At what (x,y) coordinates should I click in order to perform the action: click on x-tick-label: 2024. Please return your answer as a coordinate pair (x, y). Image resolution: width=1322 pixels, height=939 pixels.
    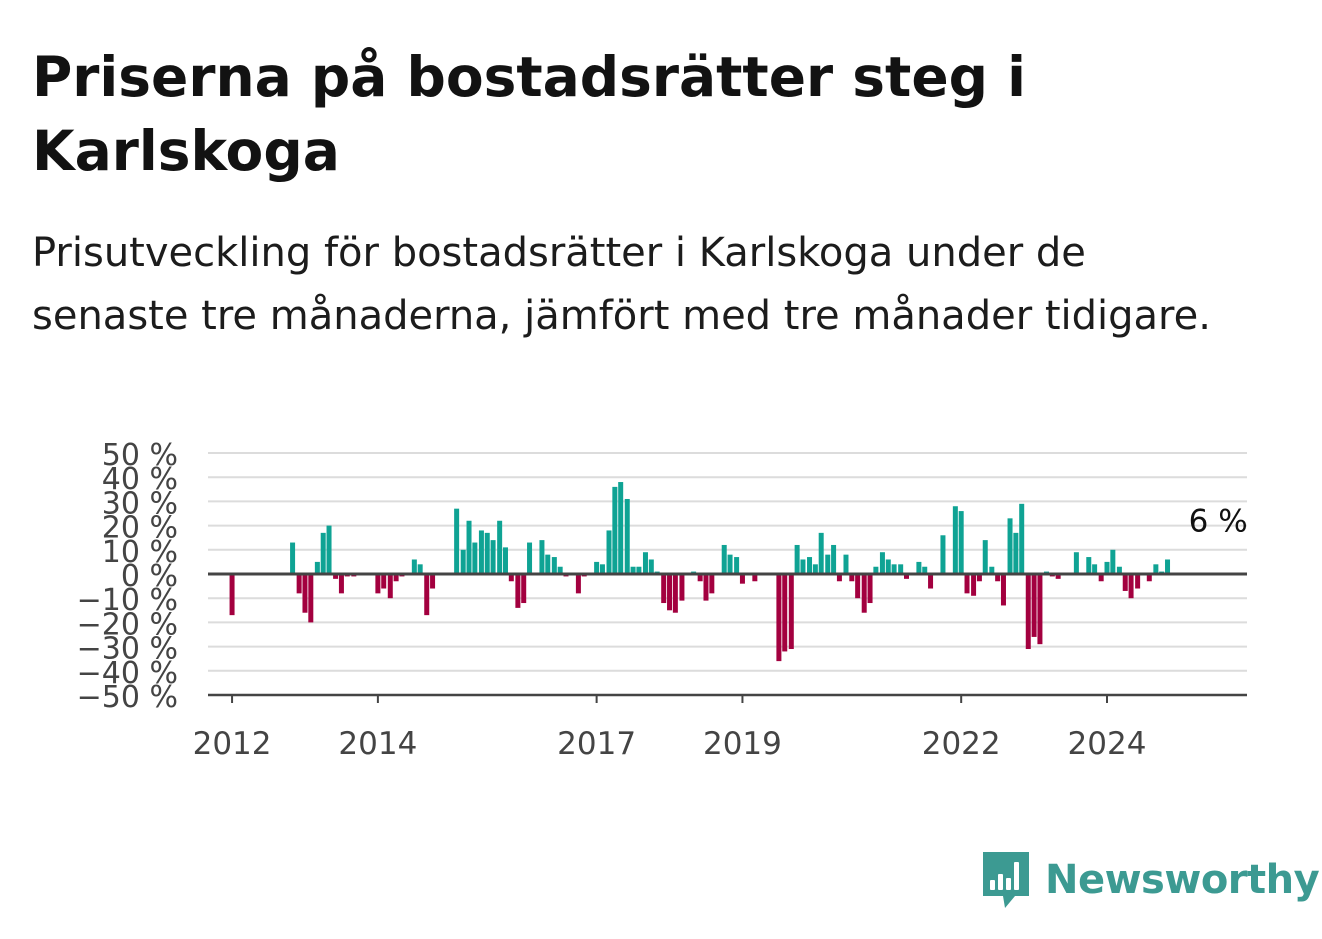
    Looking at the image, I should click on (1107, 744).